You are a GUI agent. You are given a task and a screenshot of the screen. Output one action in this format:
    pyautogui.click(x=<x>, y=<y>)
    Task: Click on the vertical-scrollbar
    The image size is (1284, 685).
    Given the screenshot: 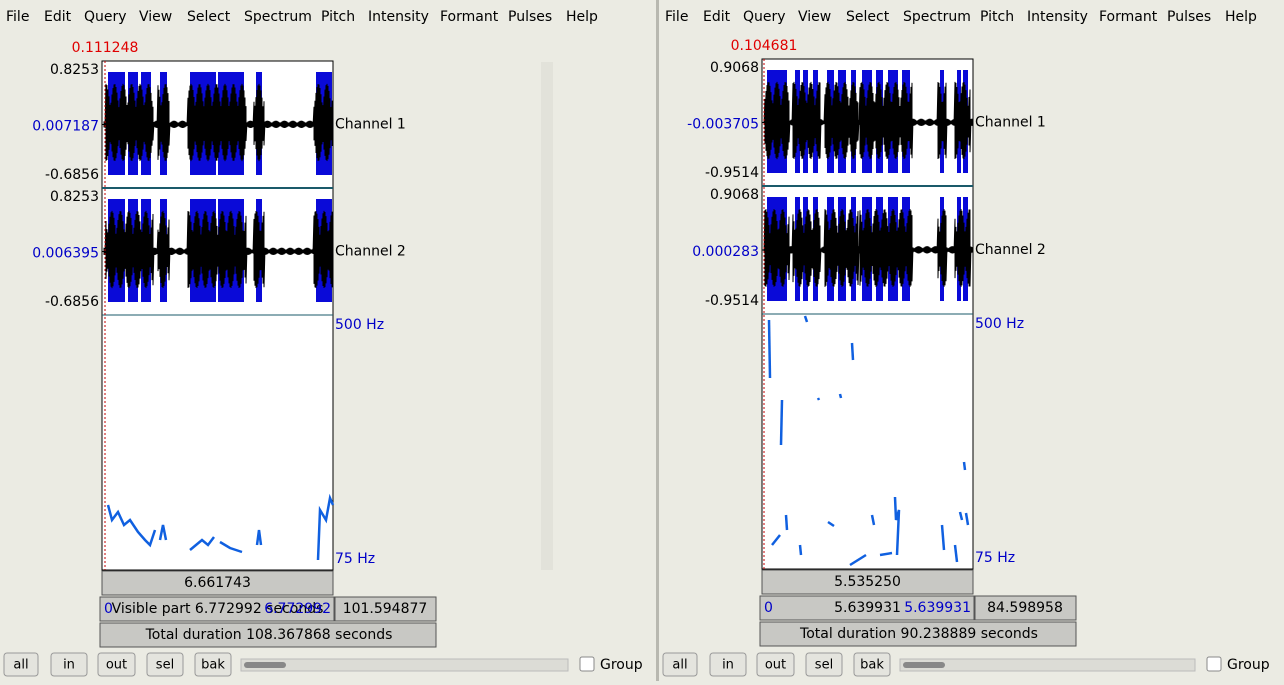 What is the action you would take?
    pyautogui.click(x=547, y=316)
    